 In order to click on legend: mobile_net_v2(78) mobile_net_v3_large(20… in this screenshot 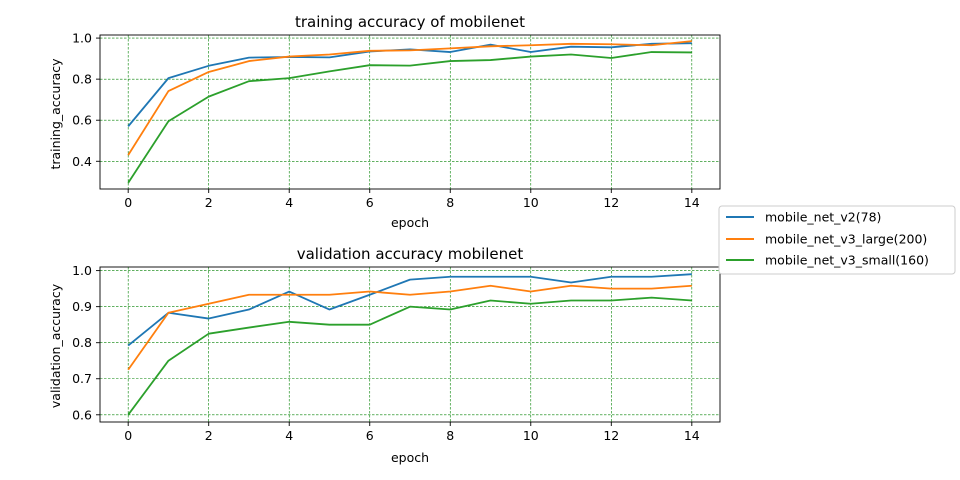, I will do `click(837, 240)`.